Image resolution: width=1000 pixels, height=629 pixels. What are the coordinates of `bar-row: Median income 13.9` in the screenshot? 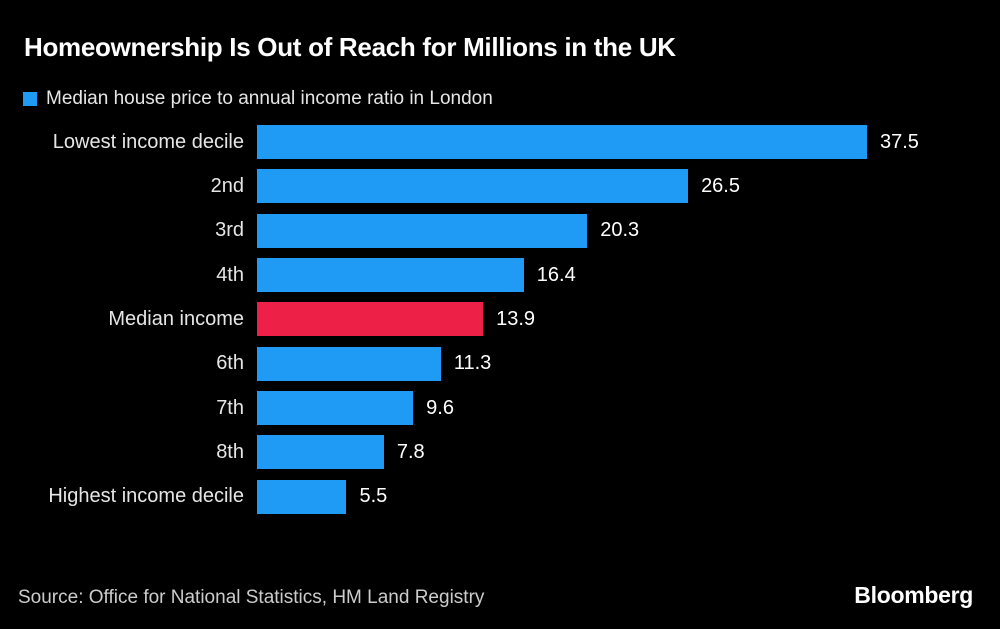 It's located at (500, 319).